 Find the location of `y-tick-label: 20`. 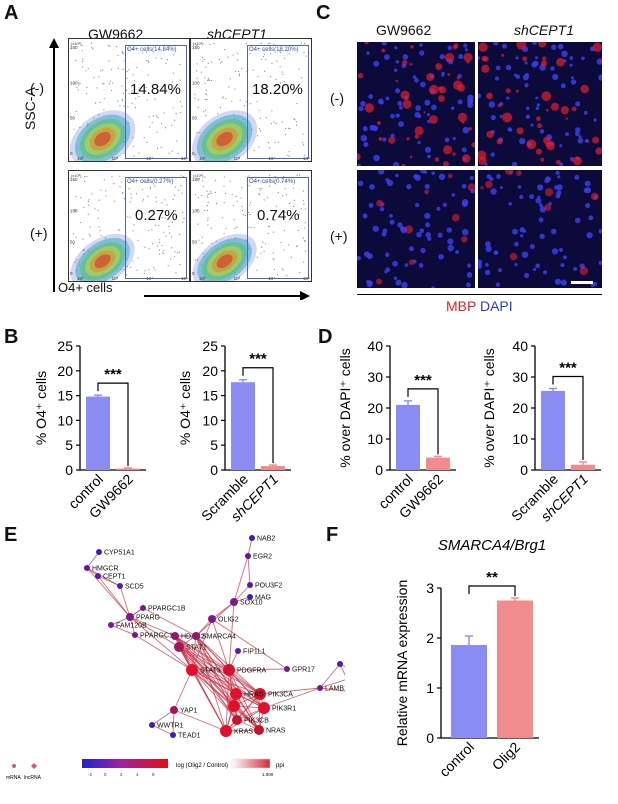

y-tick-label: 20 is located at coordinates (520, 408).